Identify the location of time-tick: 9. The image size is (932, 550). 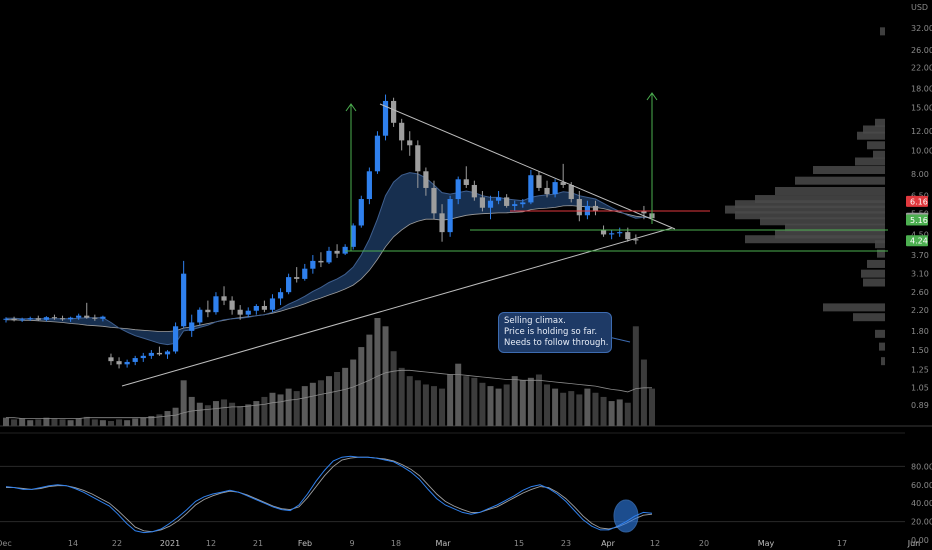
(351, 543).